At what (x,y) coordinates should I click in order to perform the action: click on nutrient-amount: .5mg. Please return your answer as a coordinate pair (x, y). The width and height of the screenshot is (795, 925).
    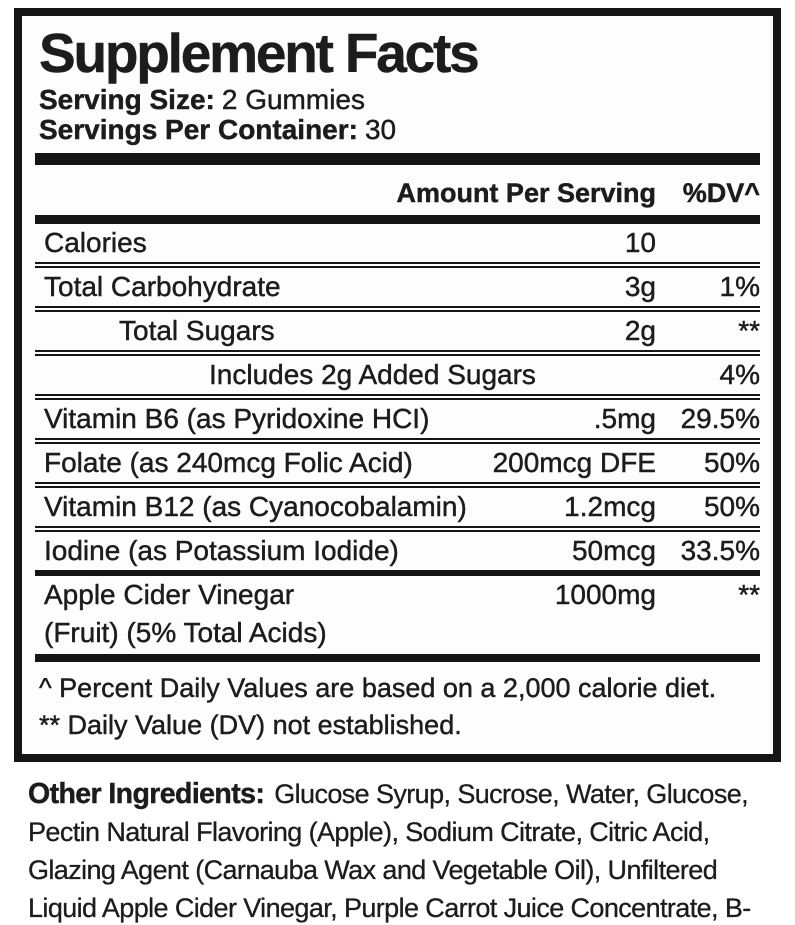
    Looking at the image, I should click on (625, 418).